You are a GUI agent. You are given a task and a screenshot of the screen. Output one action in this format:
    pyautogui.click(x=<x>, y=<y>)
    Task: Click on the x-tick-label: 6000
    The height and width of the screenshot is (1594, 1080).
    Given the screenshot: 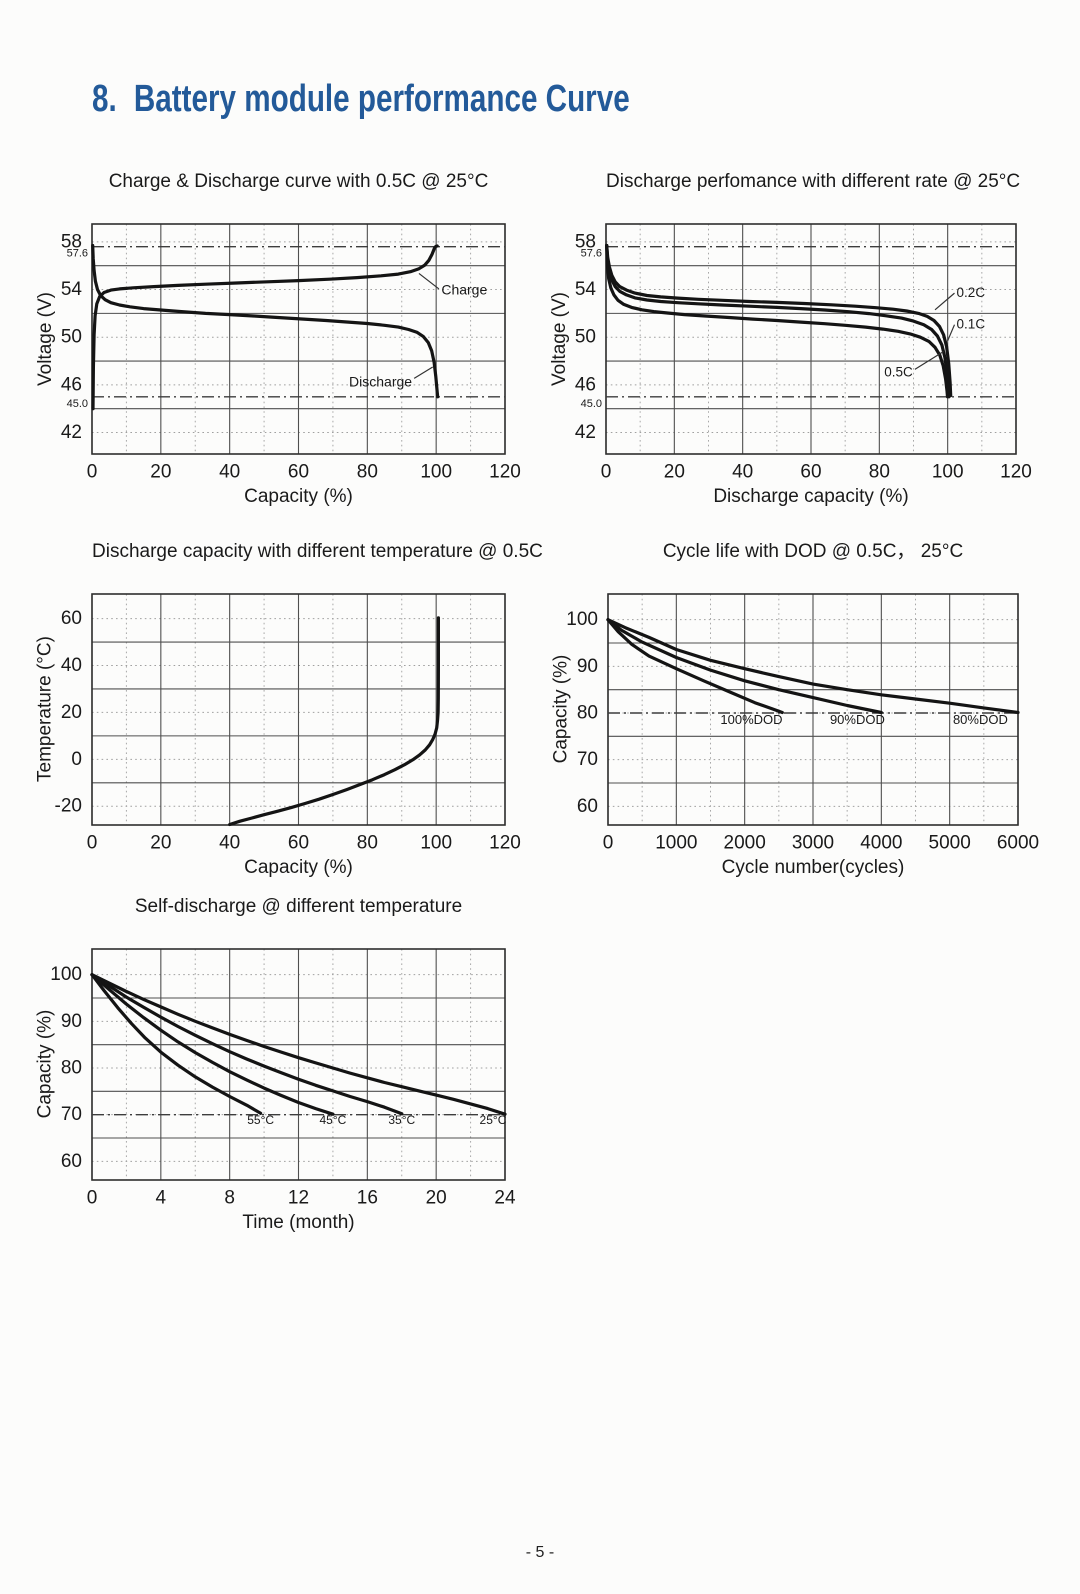 What is the action you would take?
    pyautogui.click(x=1018, y=843)
    